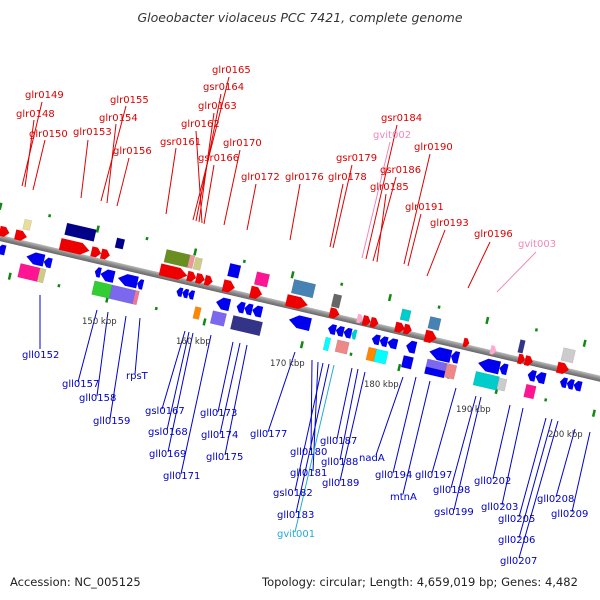 Image resolution: width=600 pixels, height=600 pixels. Describe the element at coordinates (451, 490) in the screenshot. I see `reverse-gene-label: gll0198` at that location.